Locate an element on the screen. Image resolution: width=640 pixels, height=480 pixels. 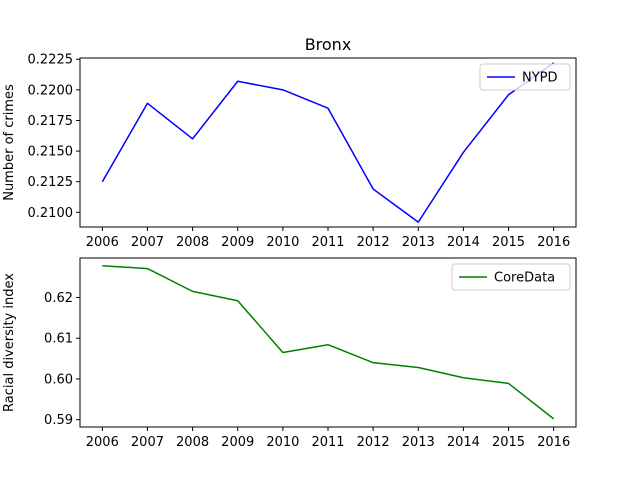
y-tick-label: 0.2100 is located at coordinates (51, 213).